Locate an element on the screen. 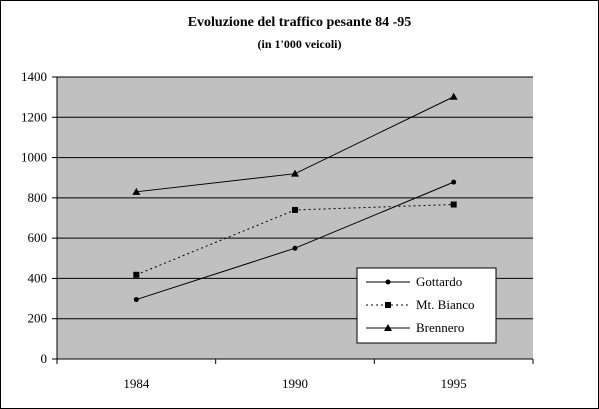  legend-box is located at coordinates (426, 305).